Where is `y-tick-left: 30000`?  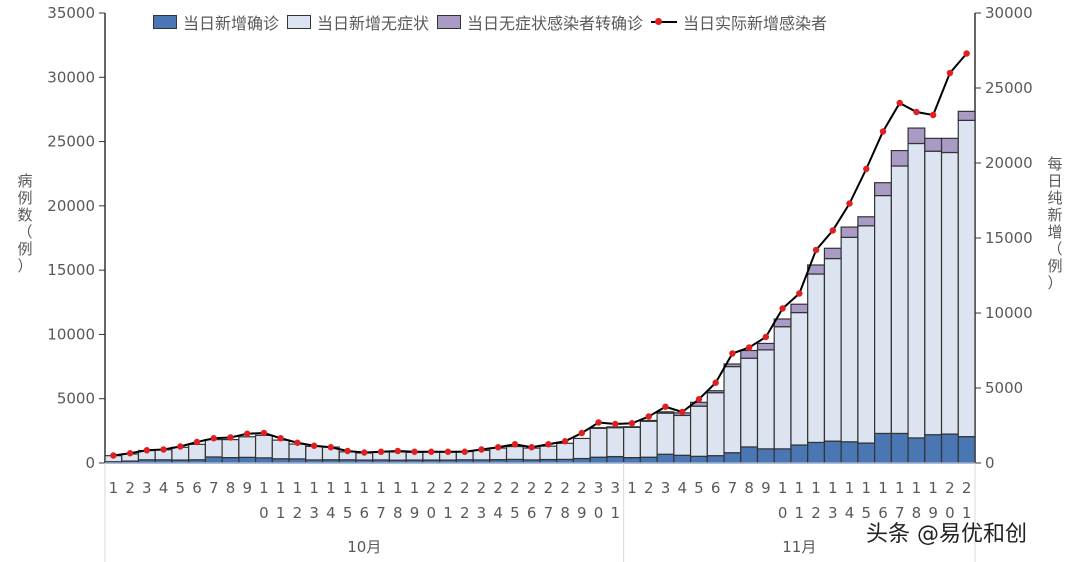
y-tick-left: 30000 is located at coordinates (71, 77).